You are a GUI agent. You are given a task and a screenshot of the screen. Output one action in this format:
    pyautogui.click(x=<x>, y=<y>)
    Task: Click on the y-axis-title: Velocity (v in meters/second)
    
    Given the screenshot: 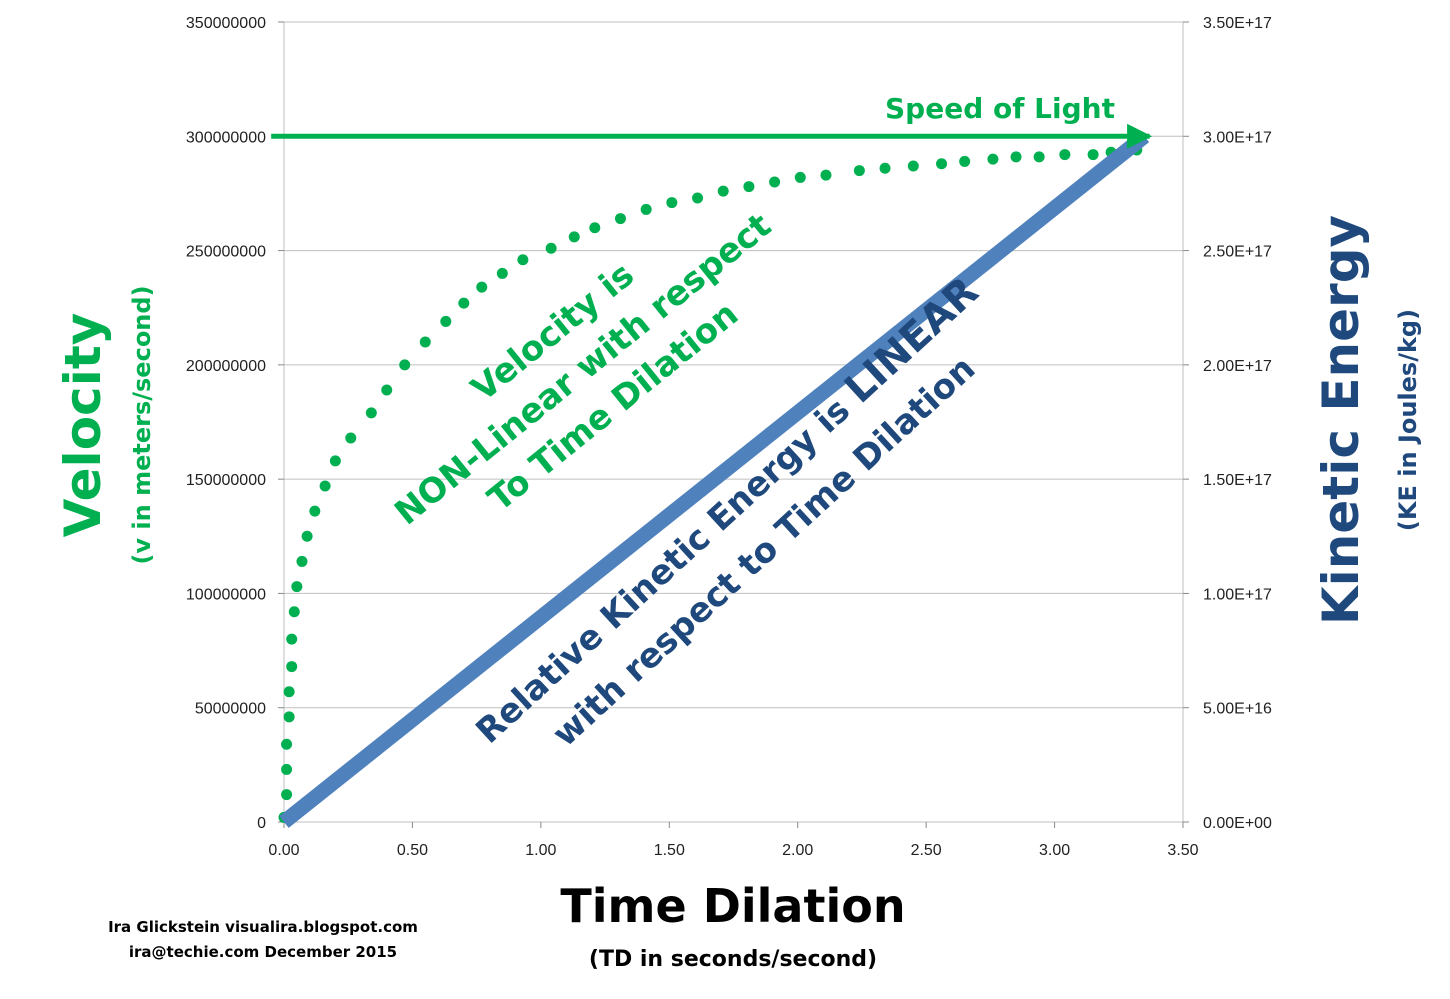 What is the action you would take?
    pyautogui.click(x=105, y=424)
    